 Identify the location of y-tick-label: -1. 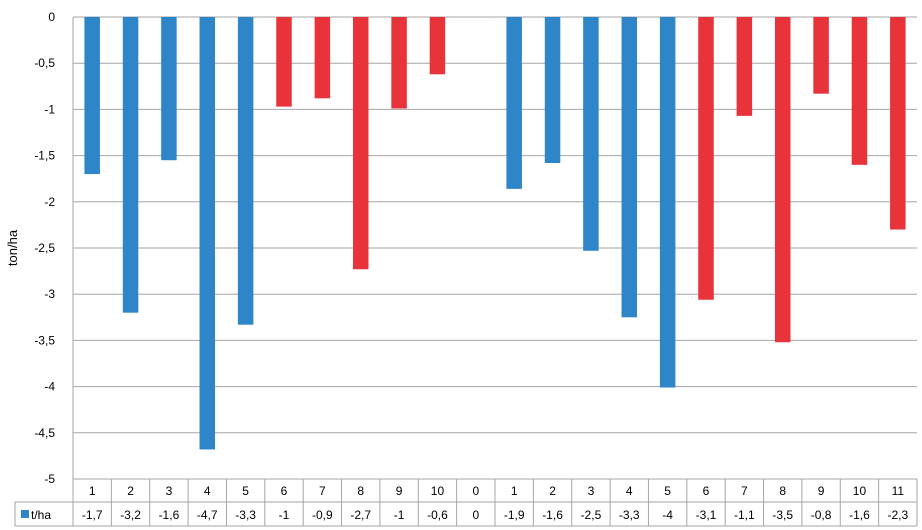
(49, 109).